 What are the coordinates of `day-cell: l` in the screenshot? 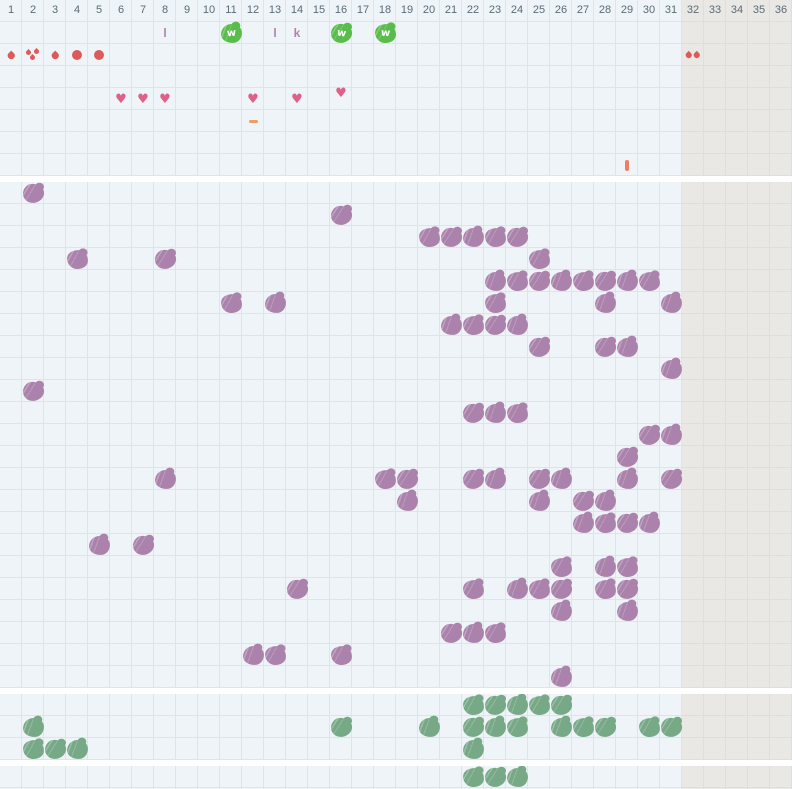 It's located at (275, 33).